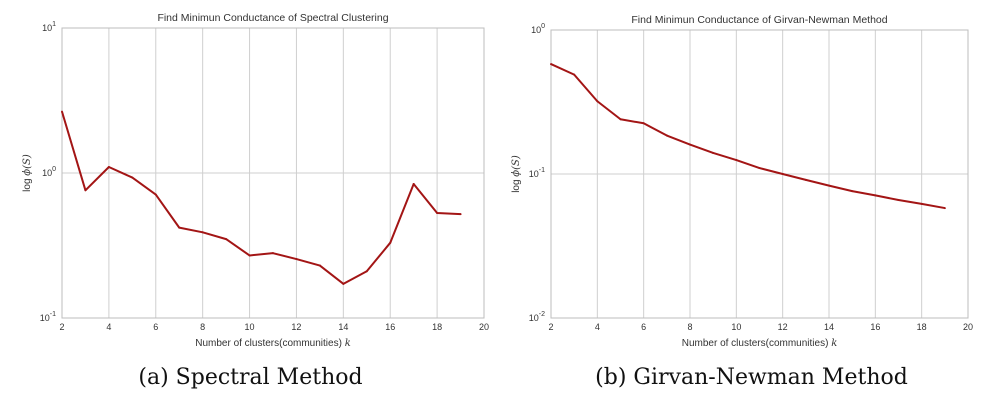 The width and height of the screenshot is (1002, 412). Describe the element at coordinates (537, 317) in the screenshot. I see `y-tick-label: 10⁻²` at that location.